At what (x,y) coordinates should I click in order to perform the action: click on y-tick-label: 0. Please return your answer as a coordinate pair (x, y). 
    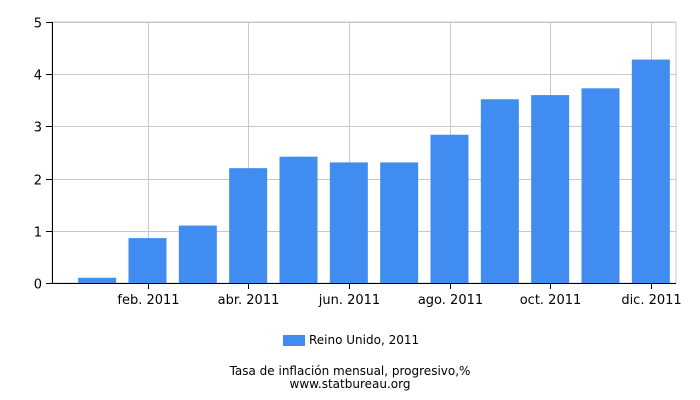
    Looking at the image, I should click on (38, 285).